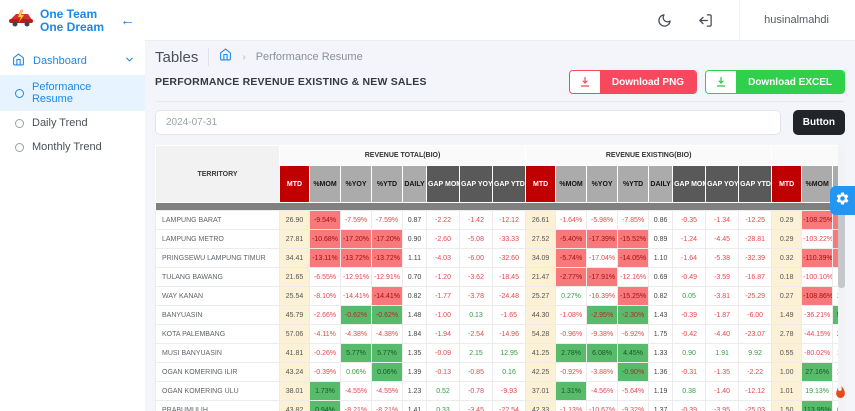 The width and height of the screenshot is (855, 411). I want to click on cell: 9.92, so click(755, 353).